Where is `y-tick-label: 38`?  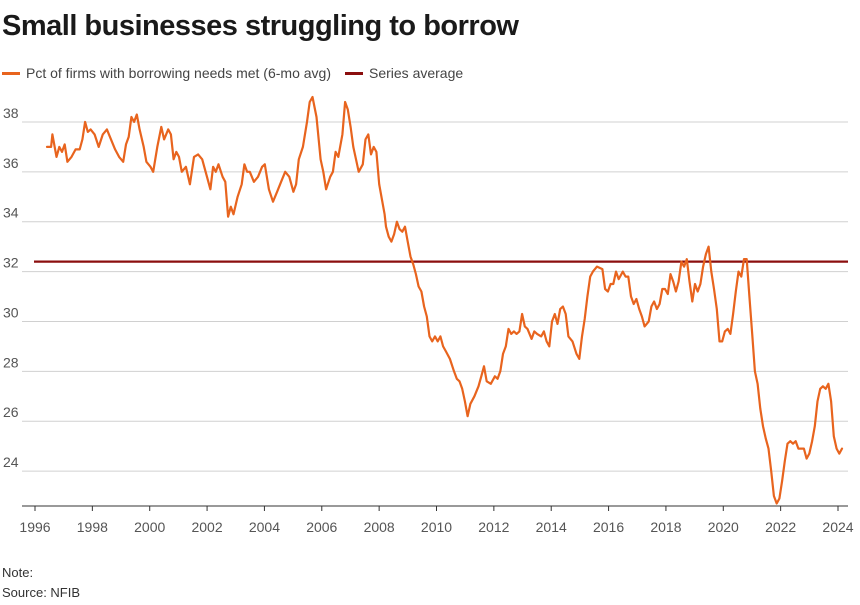 y-tick-label: 38 is located at coordinates (11, 113).